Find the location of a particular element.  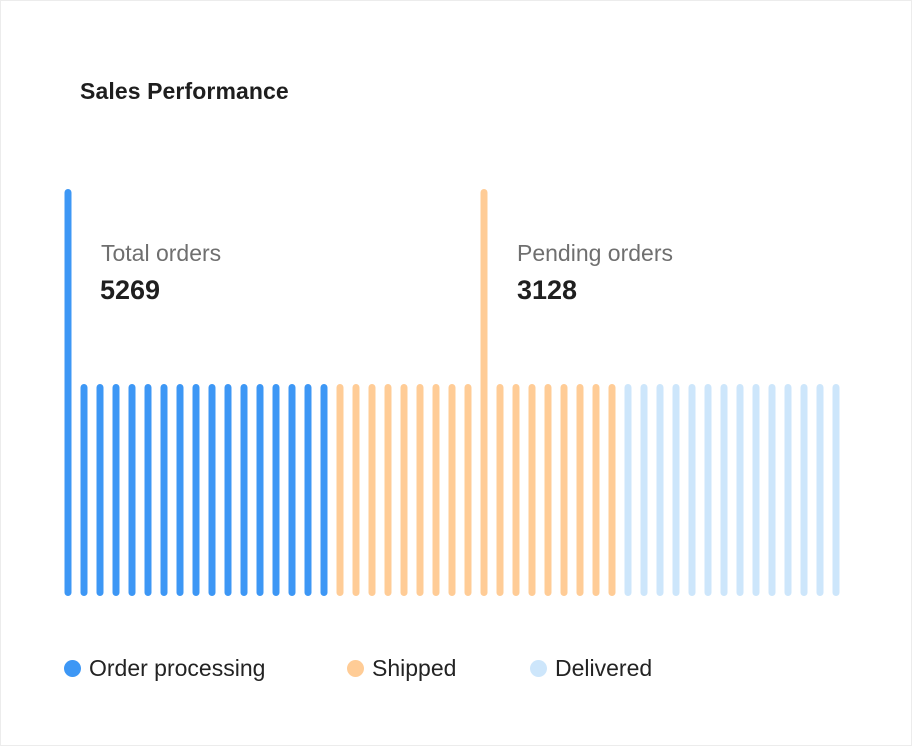

legend-item-shipped: Shipped is located at coordinates (401, 668).